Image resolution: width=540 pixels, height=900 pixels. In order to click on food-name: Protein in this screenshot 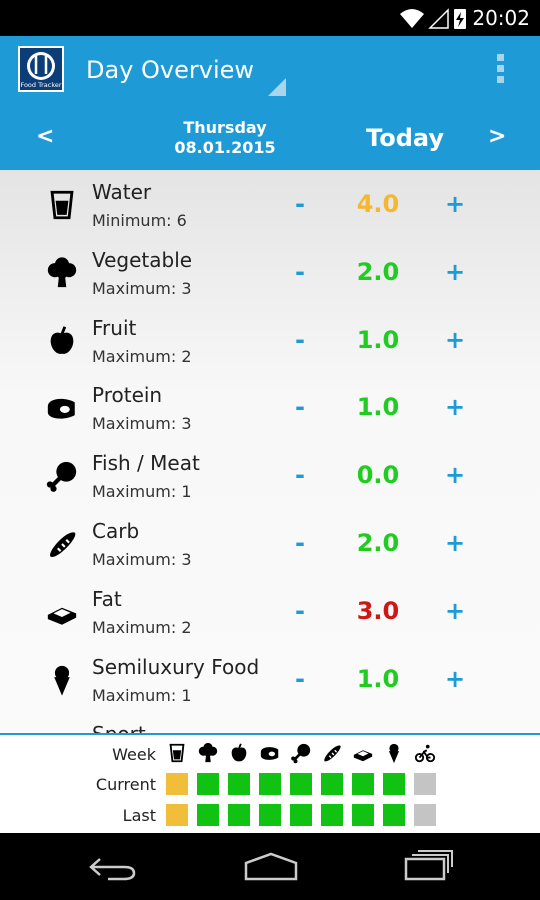, I will do `click(127, 395)`.